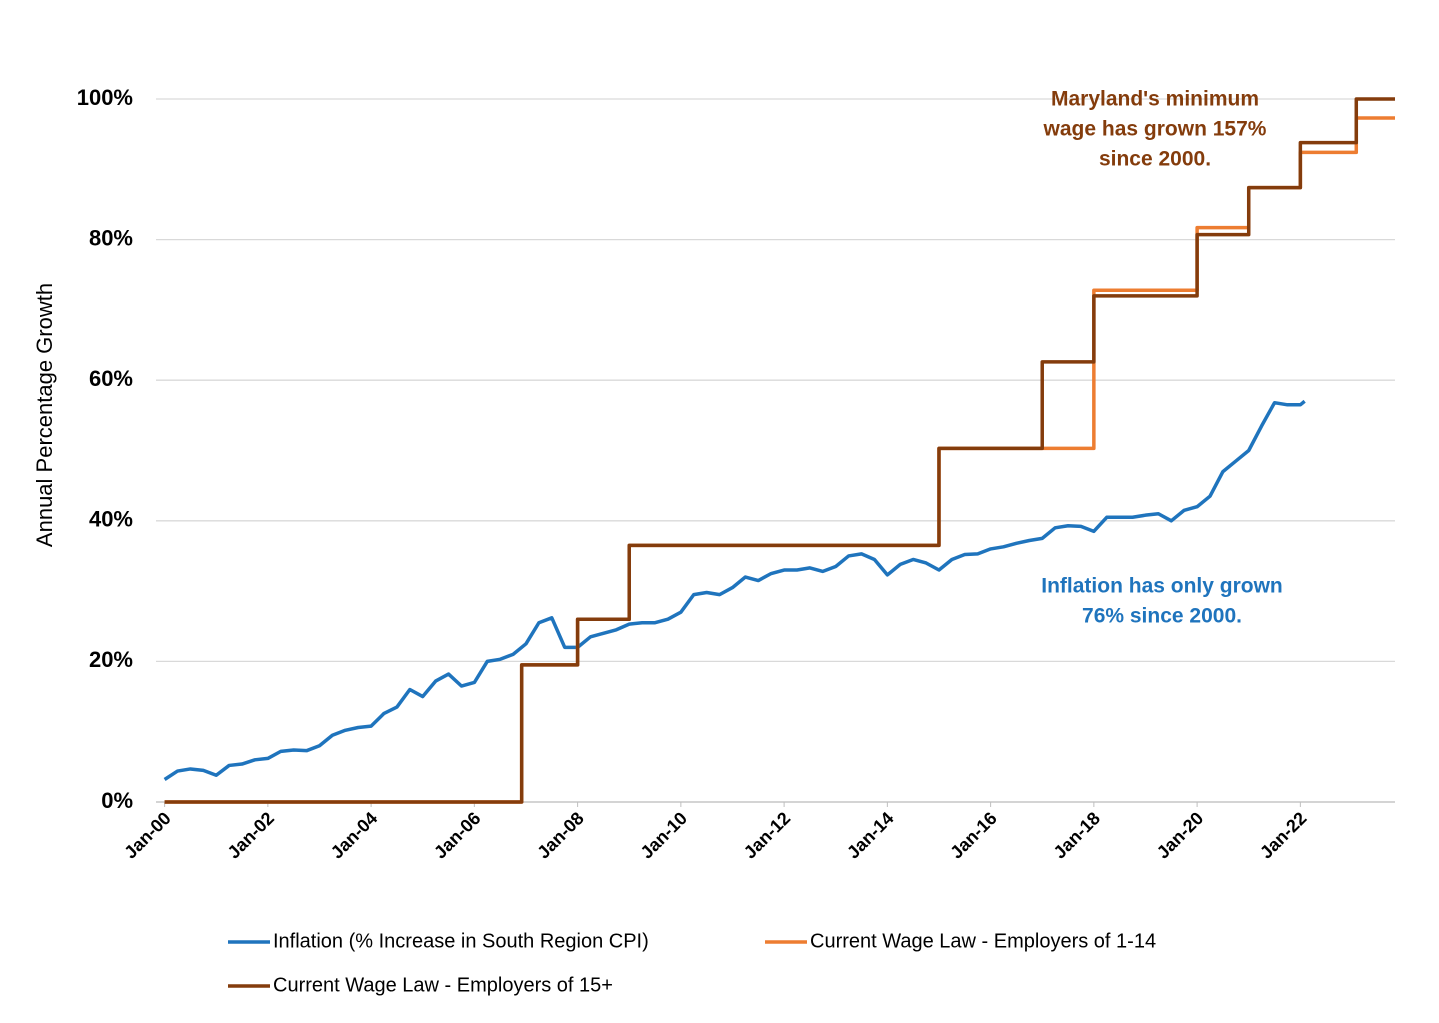 This screenshot has height=1023, width=1439. Describe the element at coordinates (443, 985) in the screenshot. I see `legend-label: Current Wage Law - Employers of 15+` at that location.